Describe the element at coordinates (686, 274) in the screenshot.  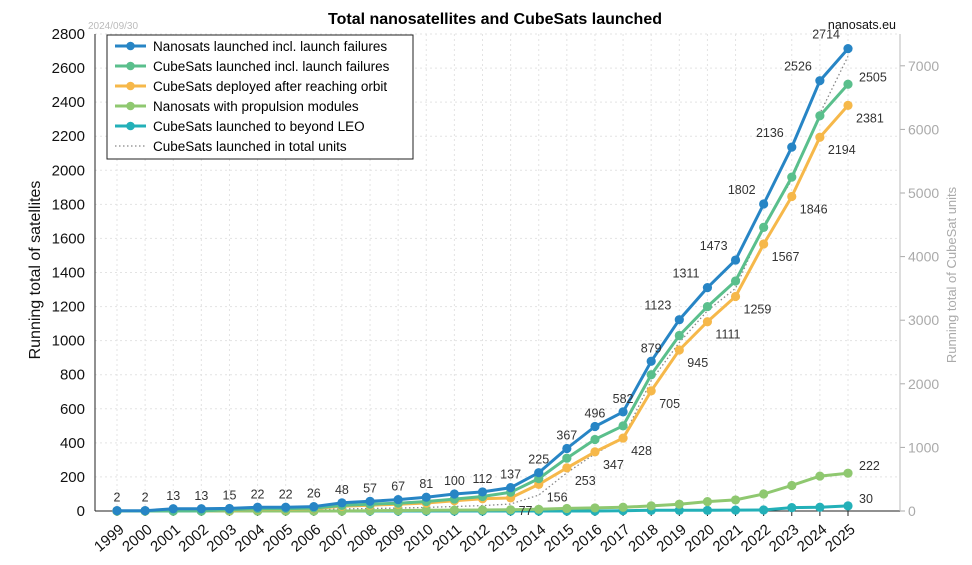
I see `data-label: 1311` at that location.